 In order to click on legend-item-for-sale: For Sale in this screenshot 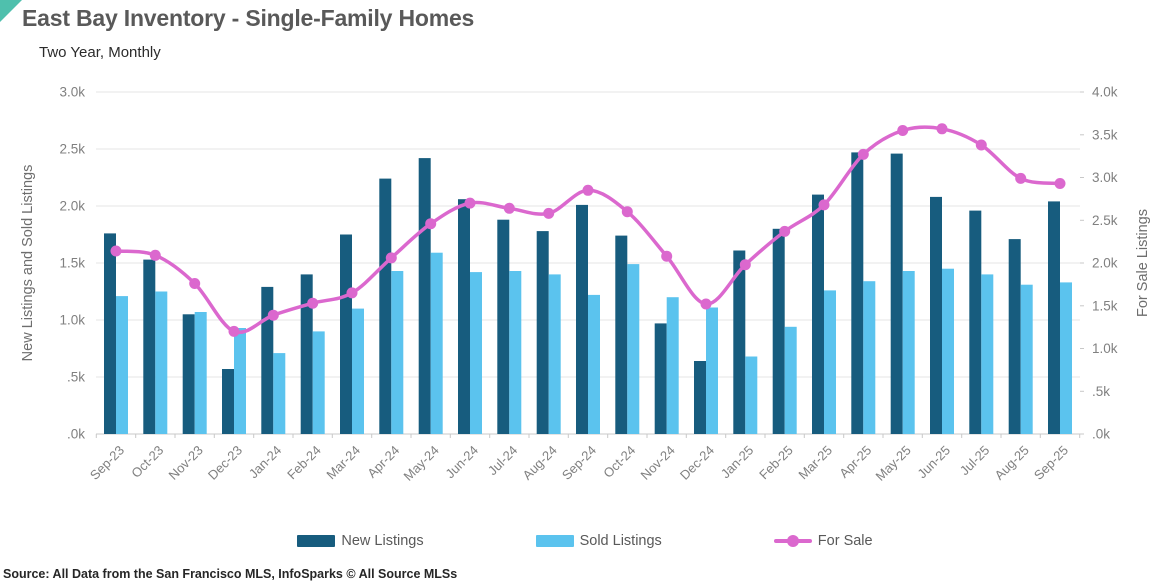, I will do `click(823, 541)`.